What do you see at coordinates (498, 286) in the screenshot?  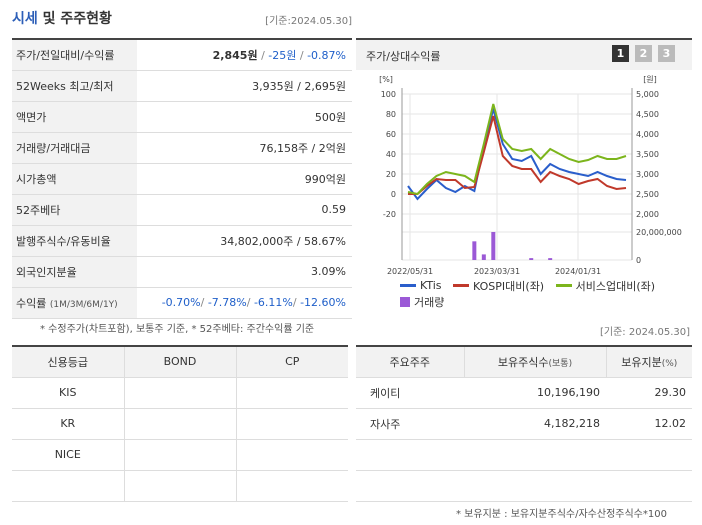 I see `legend-item: KOSPI대비(좌)` at bounding box center [498, 286].